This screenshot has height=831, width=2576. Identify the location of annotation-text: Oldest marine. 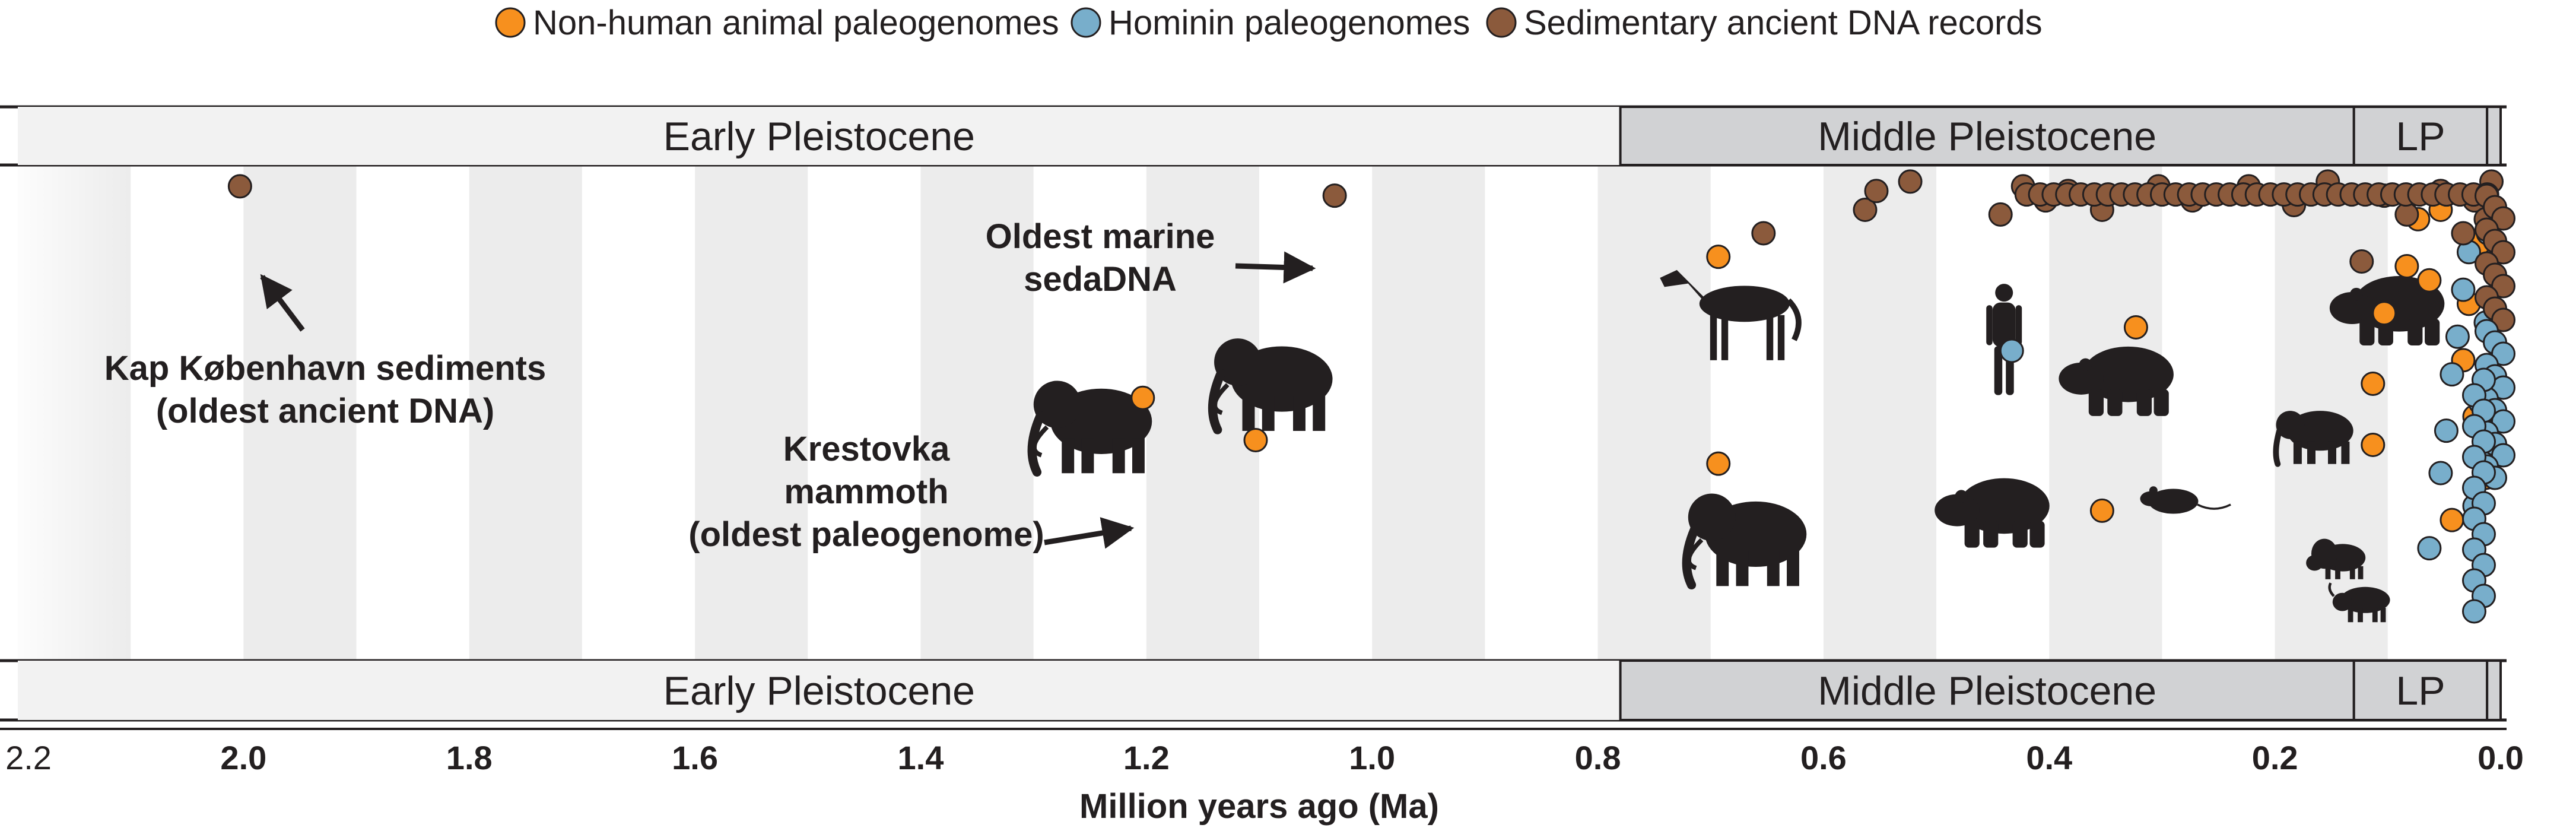
(1100, 236).